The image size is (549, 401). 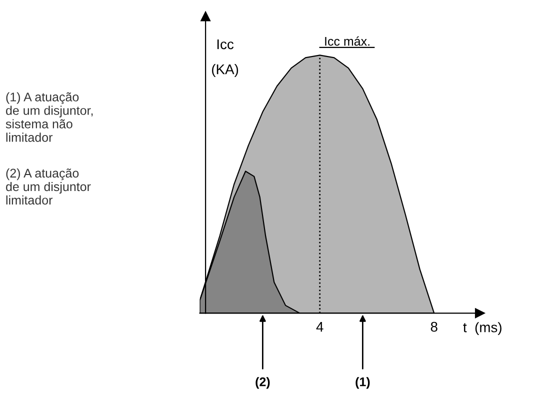 I want to click on annotation: (1), so click(x=363, y=383).